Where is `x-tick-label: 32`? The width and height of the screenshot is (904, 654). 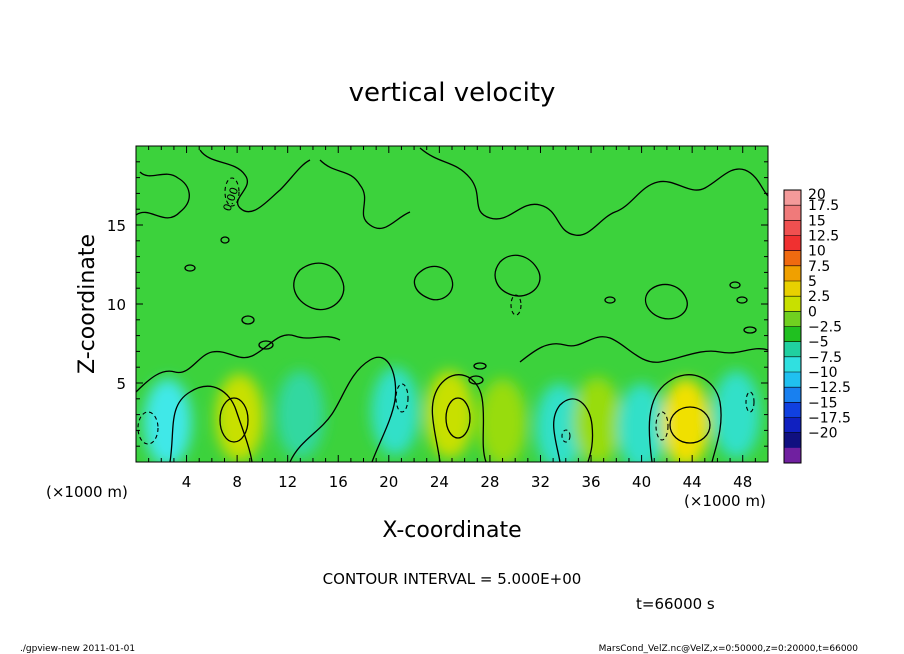
x-tick-label: 32 is located at coordinates (540, 482).